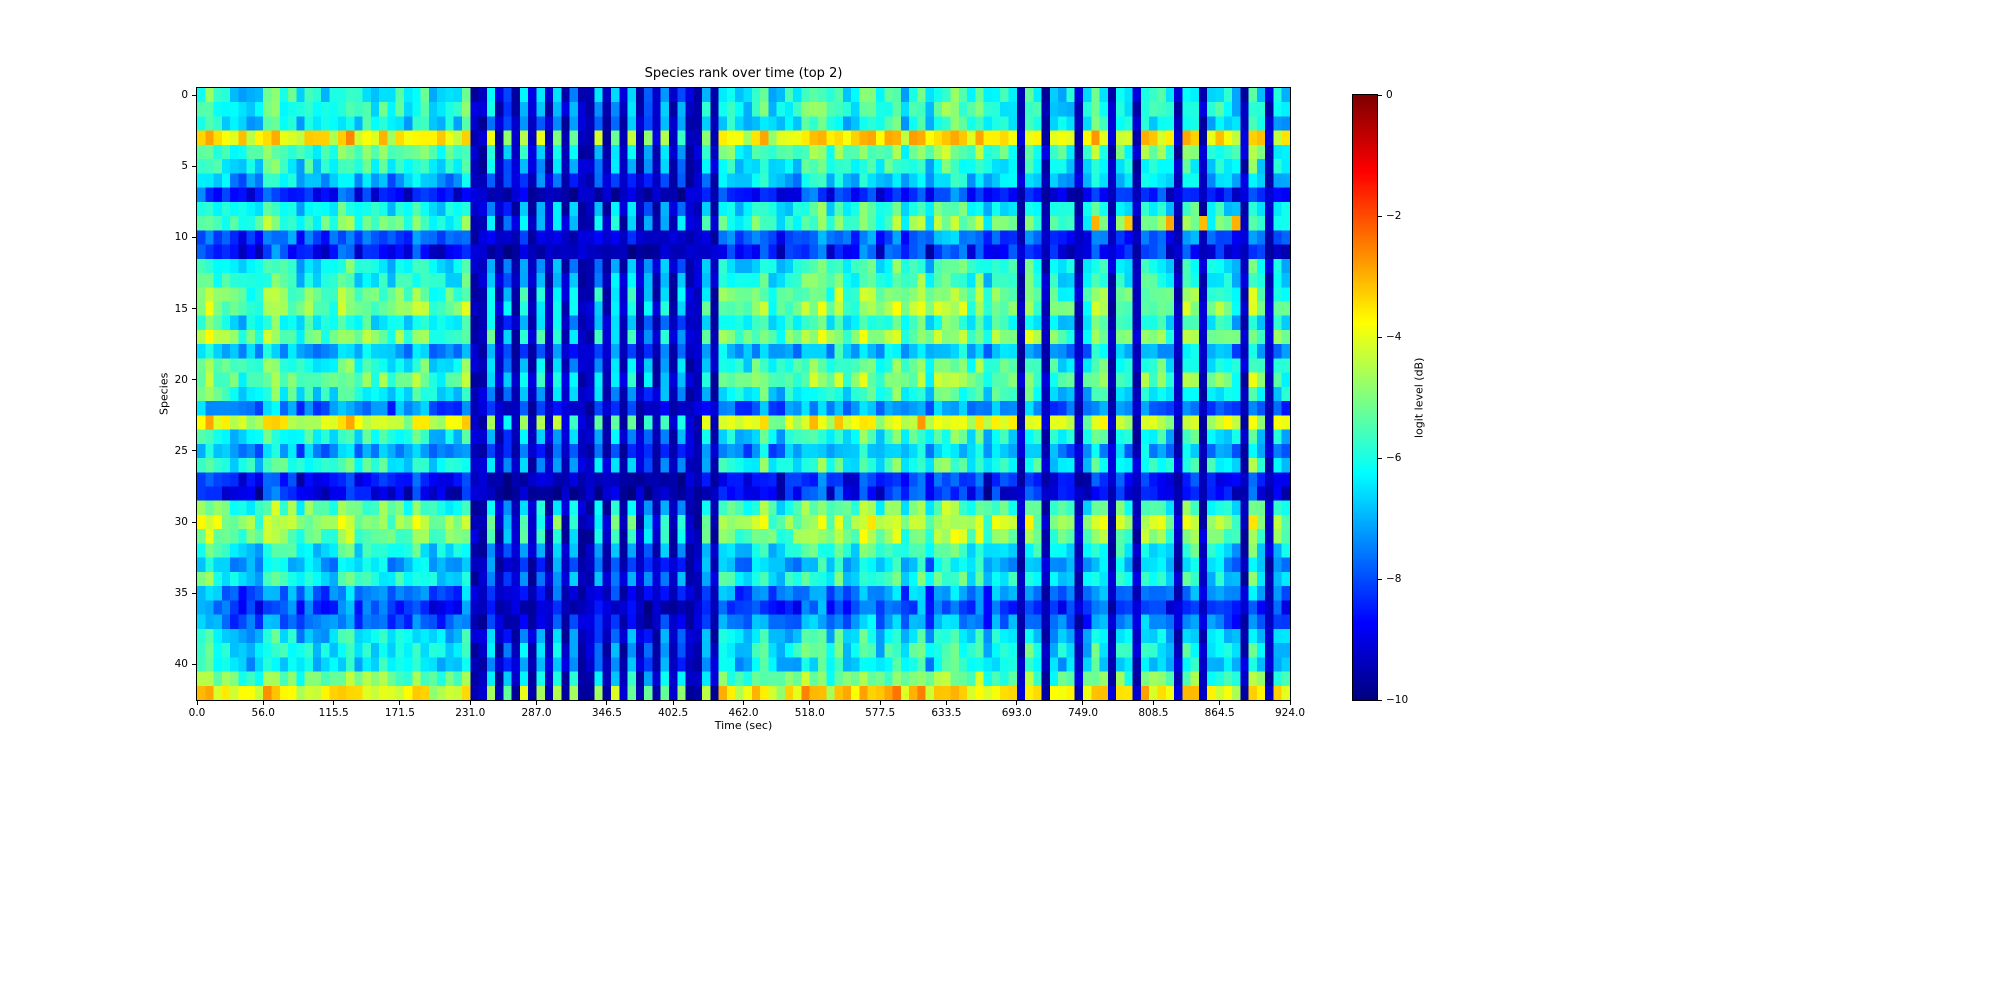 This screenshot has height=1000, width=2000. I want to click on y-tick-label: 0, so click(184, 95).